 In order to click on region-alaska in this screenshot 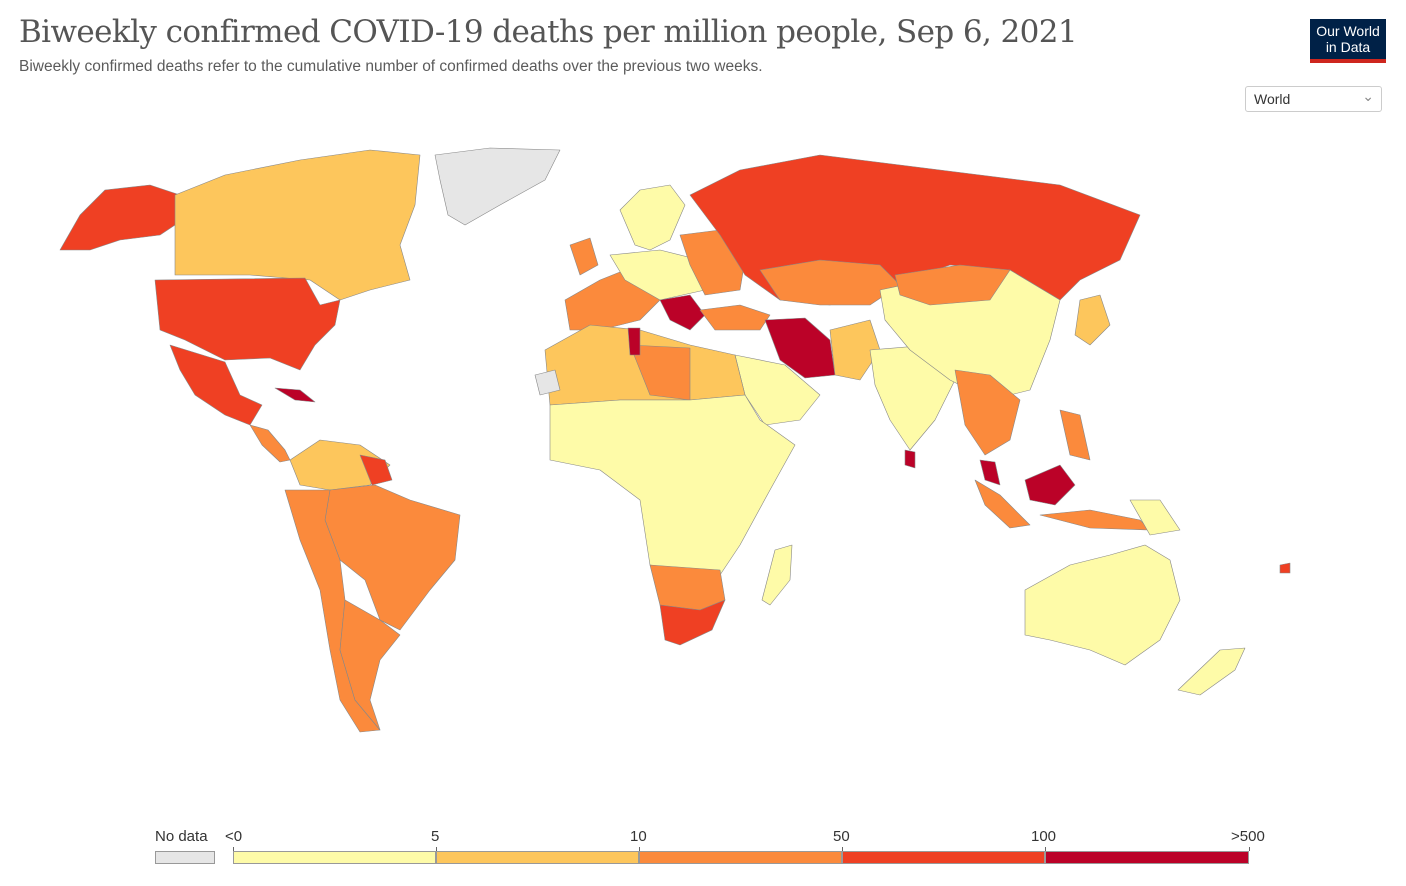, I will do `click(120, 217)`.